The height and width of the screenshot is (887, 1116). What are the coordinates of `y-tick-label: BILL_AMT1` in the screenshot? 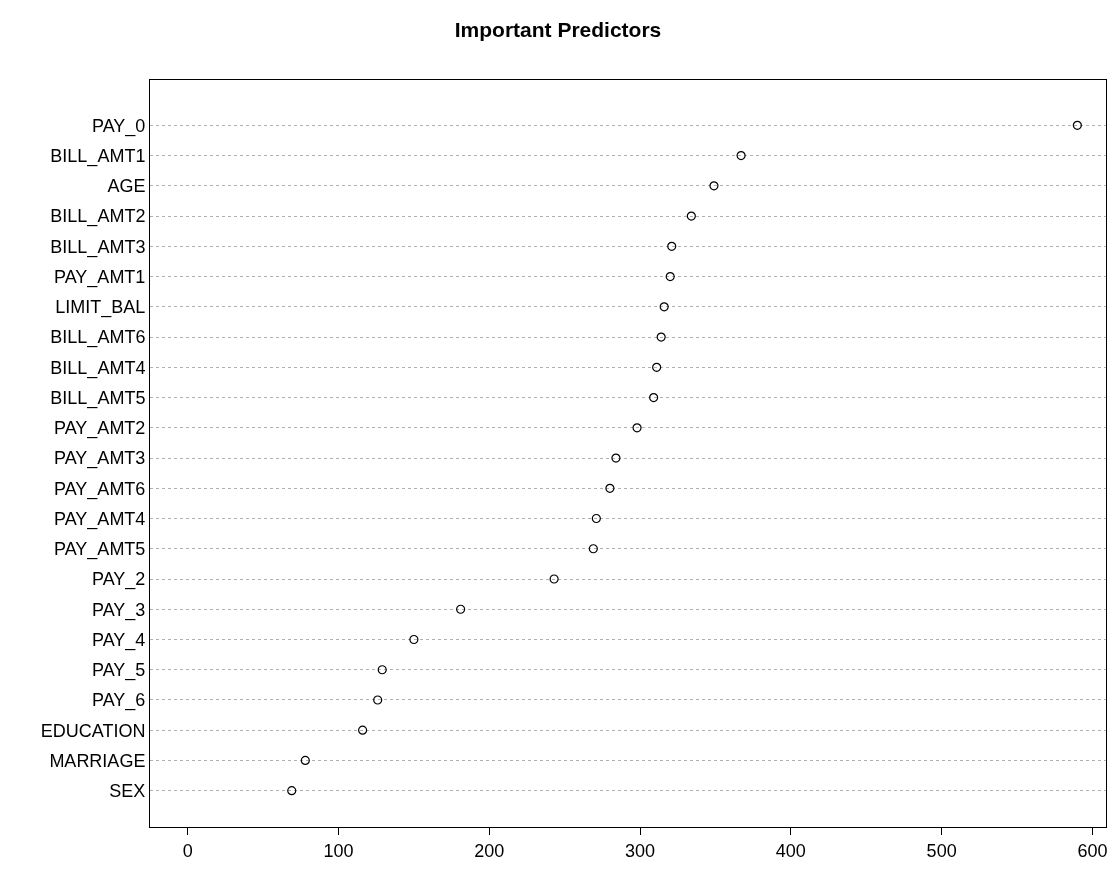 It's located at (98, 156).